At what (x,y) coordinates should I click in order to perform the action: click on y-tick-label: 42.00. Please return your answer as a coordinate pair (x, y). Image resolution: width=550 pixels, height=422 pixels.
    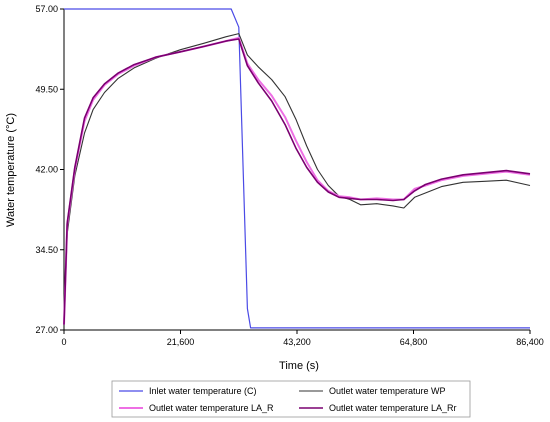
    Looking at the image, I should click on (46, 170).